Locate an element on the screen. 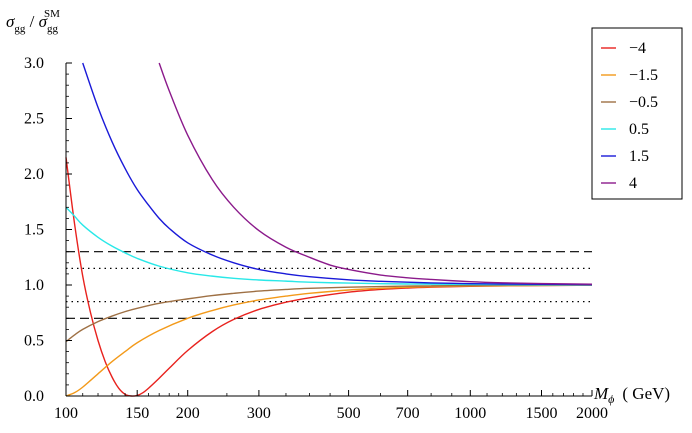  legend-label-5: 4 is located at coordinates (633, 183).